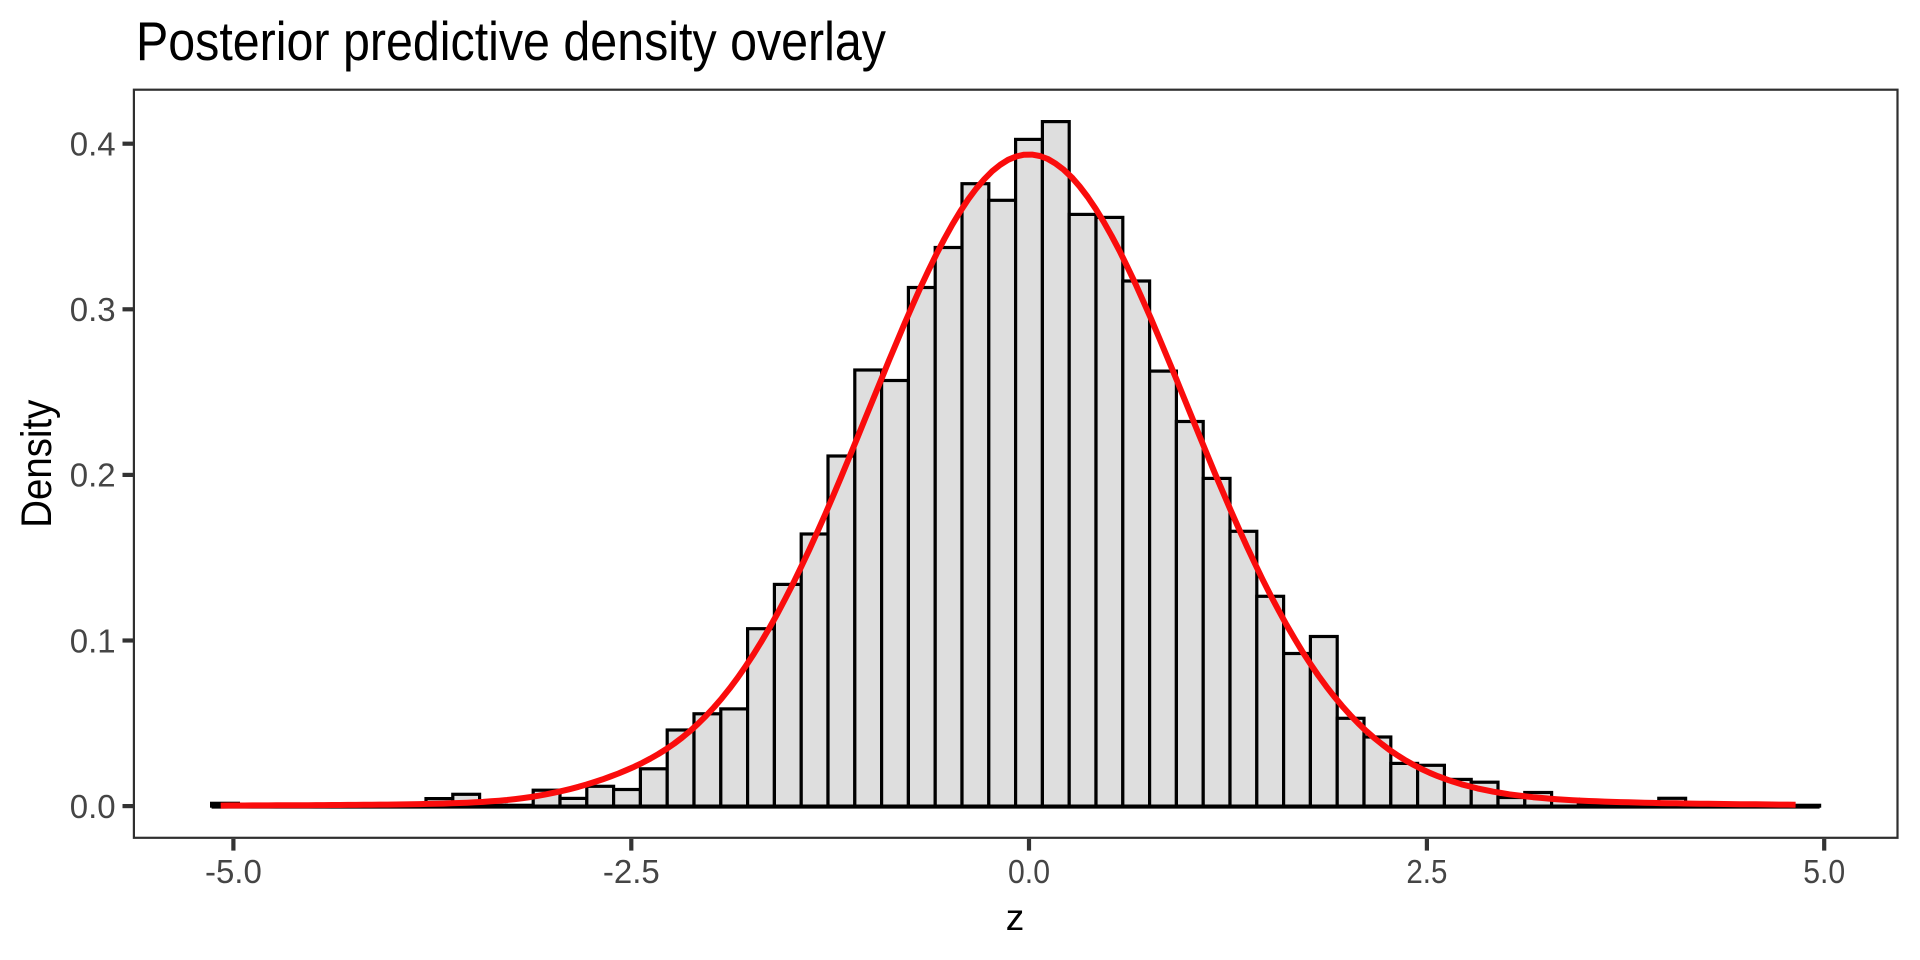 The height and width of the screenshot is (960, 1920). What do you see at coordinates (93, 475) in the screenshot?
I see `svg-text: 0.2` at bounding box center [93, 475].